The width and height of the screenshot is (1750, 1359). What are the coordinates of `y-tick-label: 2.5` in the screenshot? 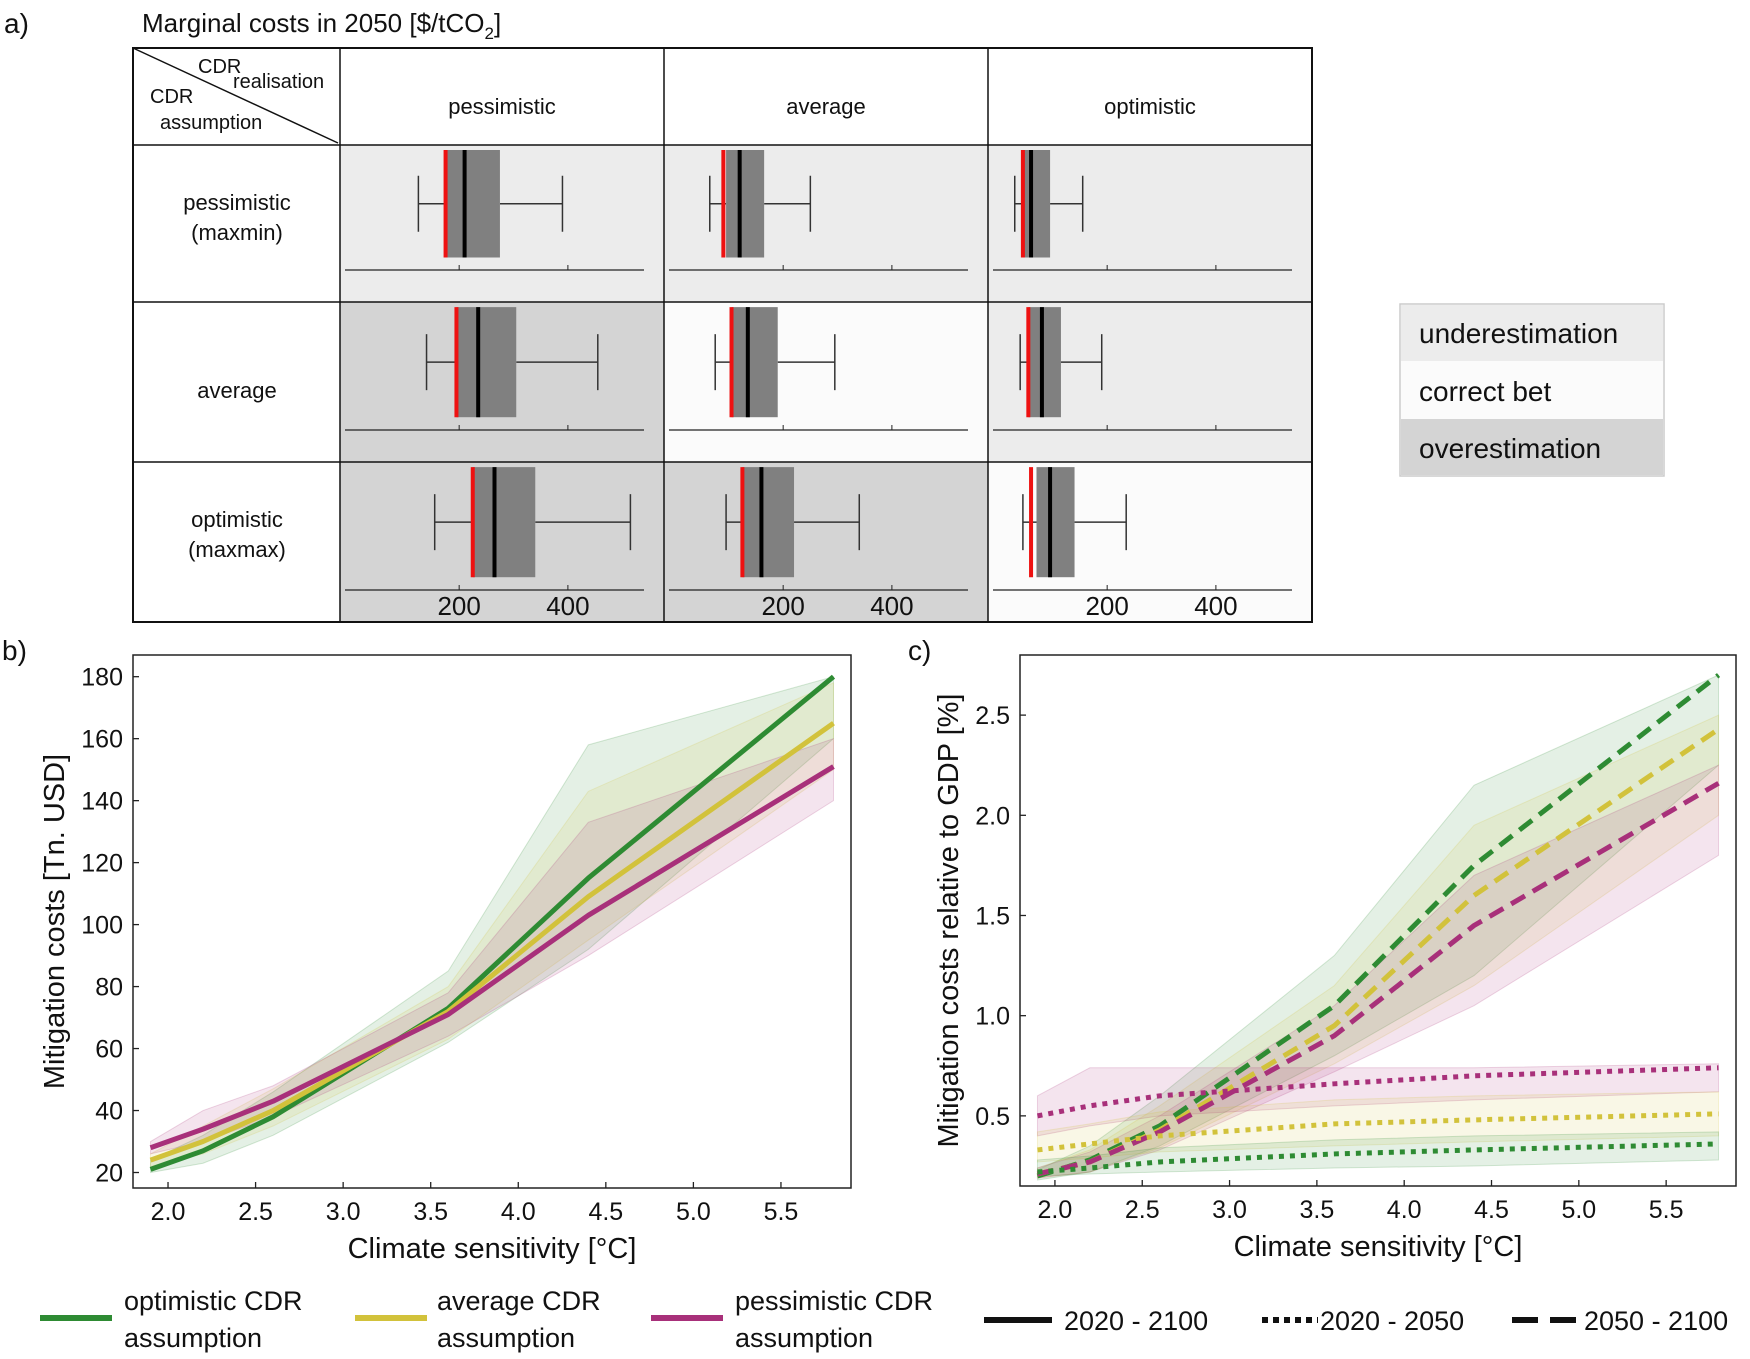 It's located at (992, 716).